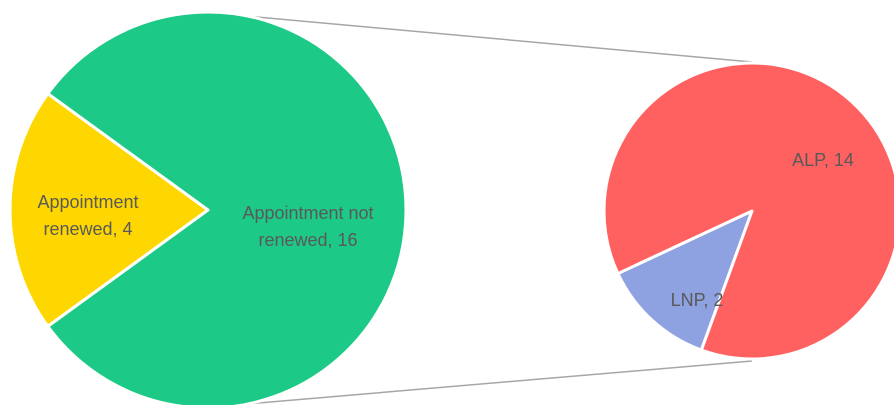 Image resolution: width=894 pixels, height=405 pixels. What do you see at coordinates (307, 226) in the screenshot?
I see `label-appointment-not-renewed: Appointment not renewed, 16` at bounding box center [307, 226].